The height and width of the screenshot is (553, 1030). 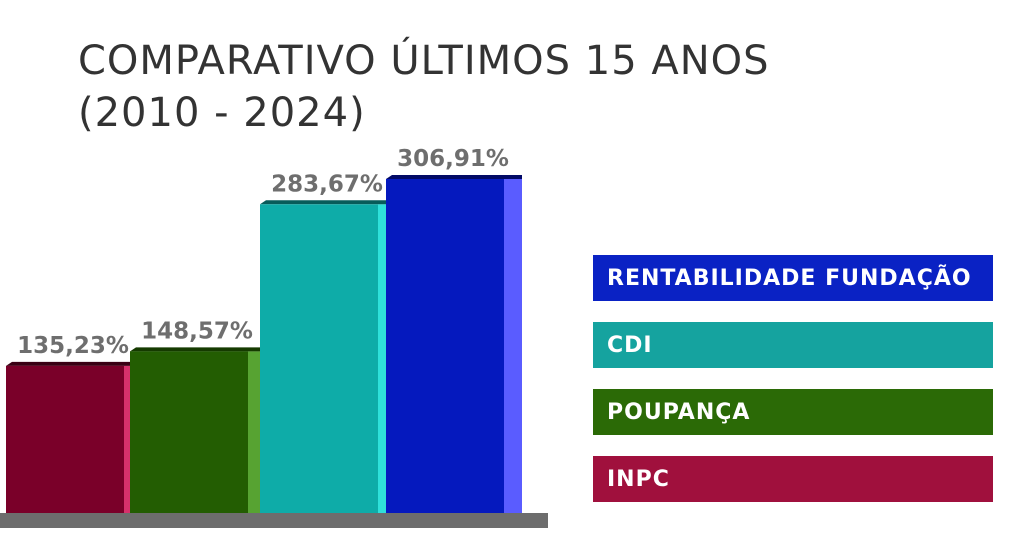 I want to click on bar-front-rentabilidade-fundacao, so click(x=445, y=346).